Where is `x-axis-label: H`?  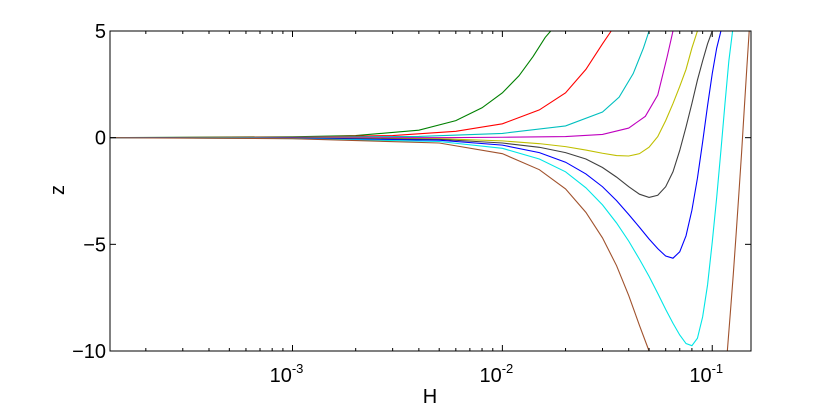
x-axis-label: H is located at coordinates (430, 396).